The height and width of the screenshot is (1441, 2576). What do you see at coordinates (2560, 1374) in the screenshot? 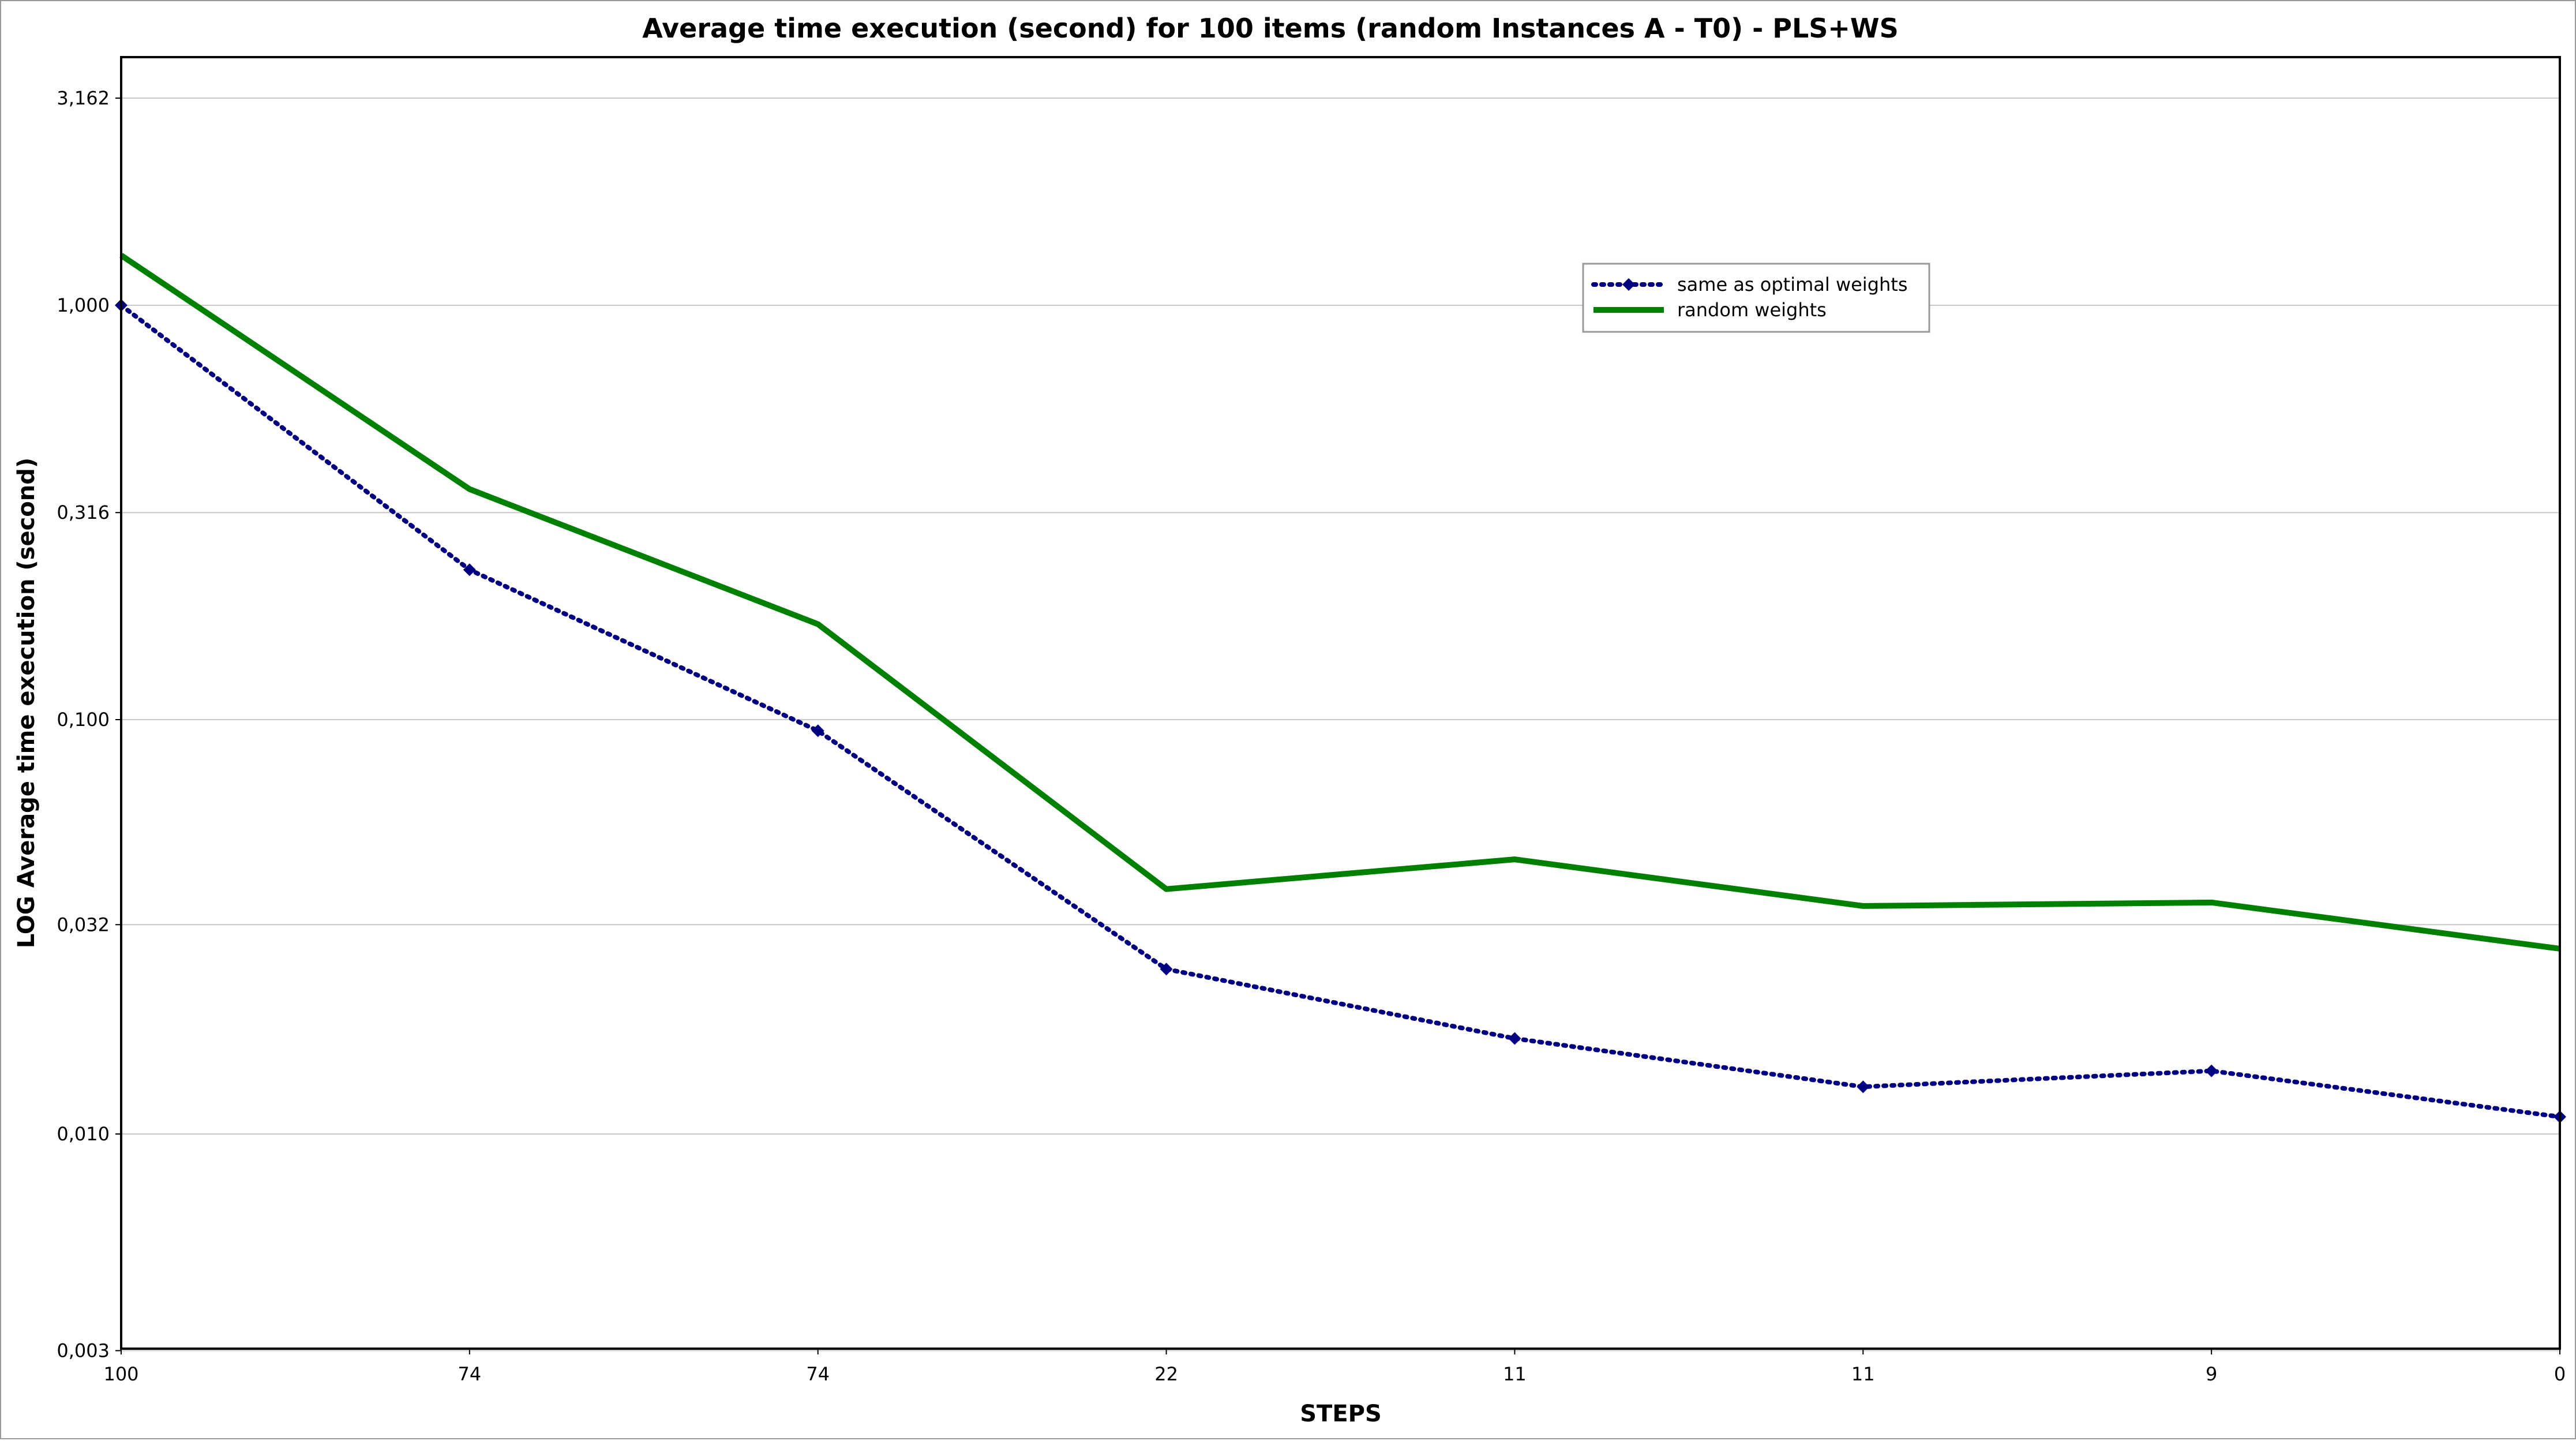
I see `x-tick-label: 0` at bounding box center [2560, 1374].